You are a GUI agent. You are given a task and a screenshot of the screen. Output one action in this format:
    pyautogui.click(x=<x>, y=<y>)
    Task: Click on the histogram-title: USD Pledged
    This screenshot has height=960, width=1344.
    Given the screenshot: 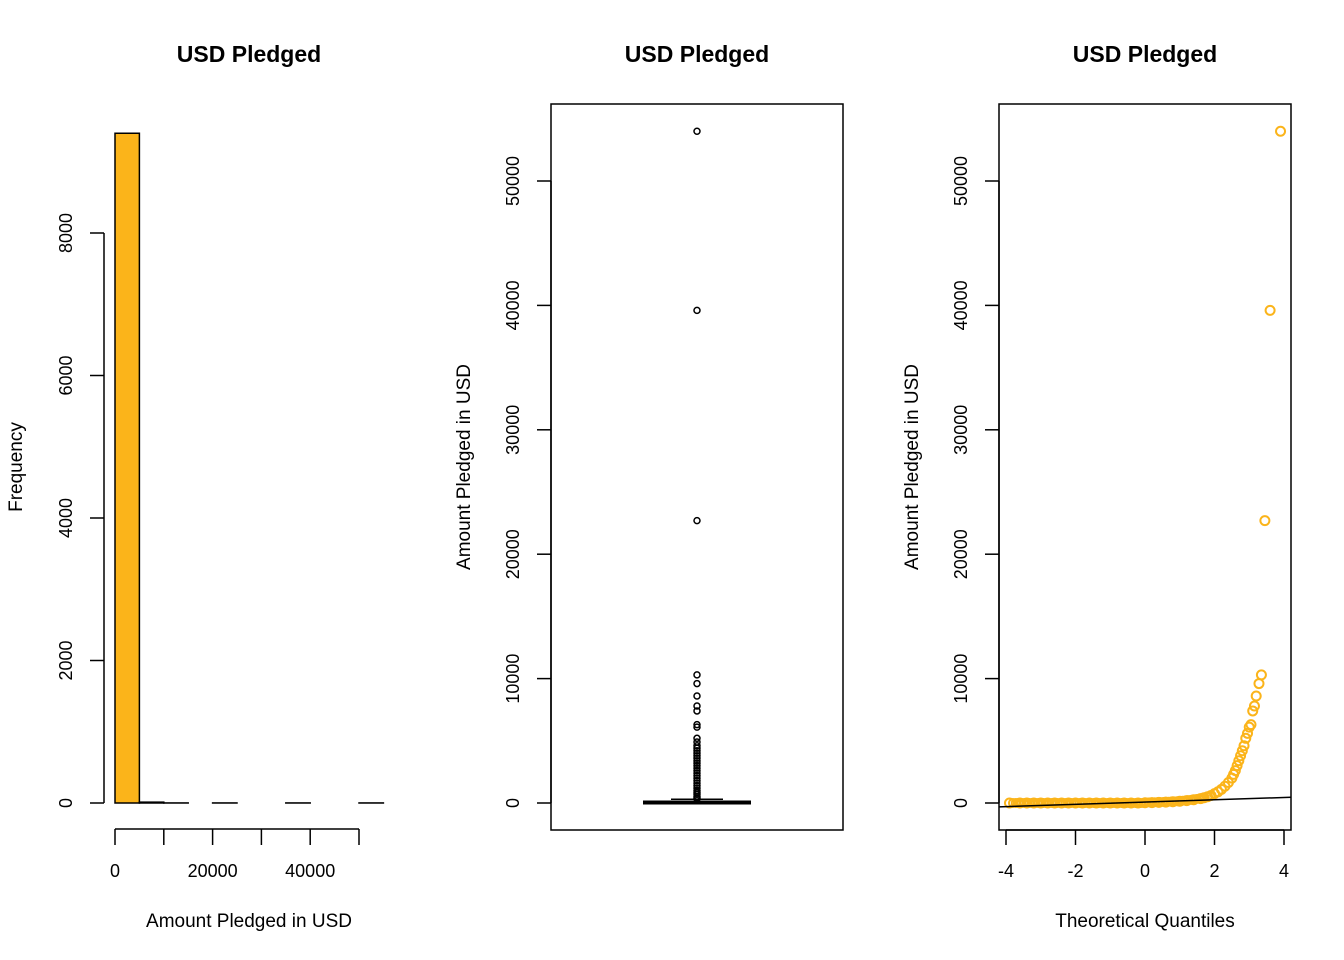 What is the action you would take?
    pyautogui.click(x=249, y=54)
    